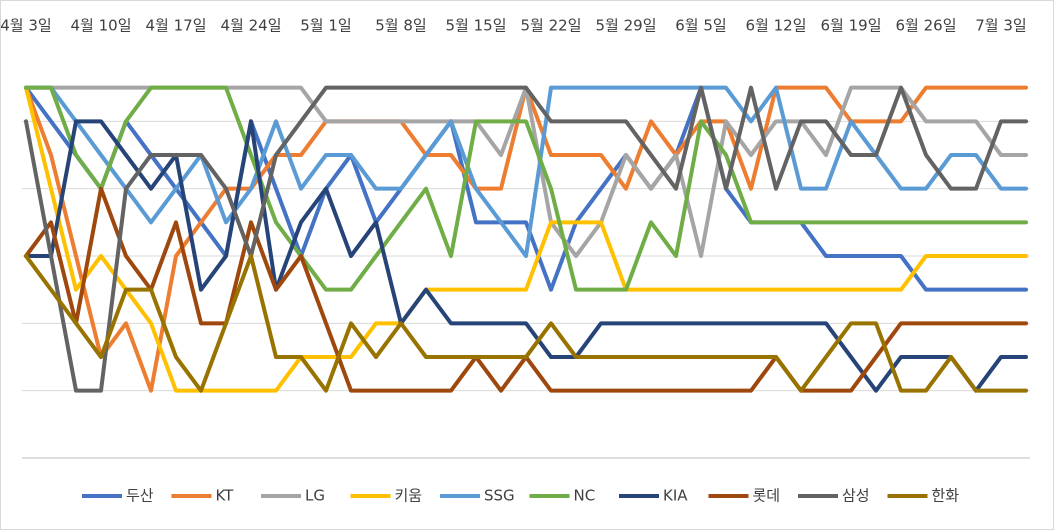  What do you see at coordinates (1000, 26) in the screenshot?
I see `x-tick-label: 7월 3일` at bounding box center [1000, 26].